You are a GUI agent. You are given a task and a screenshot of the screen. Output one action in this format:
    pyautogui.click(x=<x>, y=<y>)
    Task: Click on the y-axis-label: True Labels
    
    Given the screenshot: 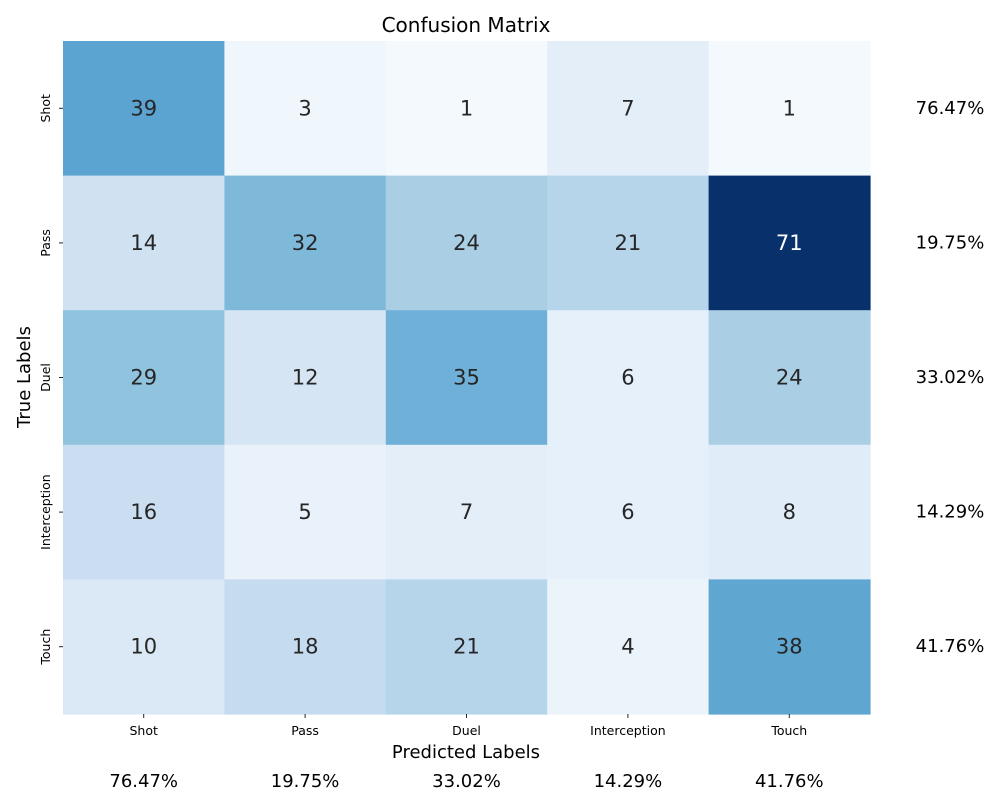 What is the action you would take?
    pyautogui.click(x=24, y=377)
    